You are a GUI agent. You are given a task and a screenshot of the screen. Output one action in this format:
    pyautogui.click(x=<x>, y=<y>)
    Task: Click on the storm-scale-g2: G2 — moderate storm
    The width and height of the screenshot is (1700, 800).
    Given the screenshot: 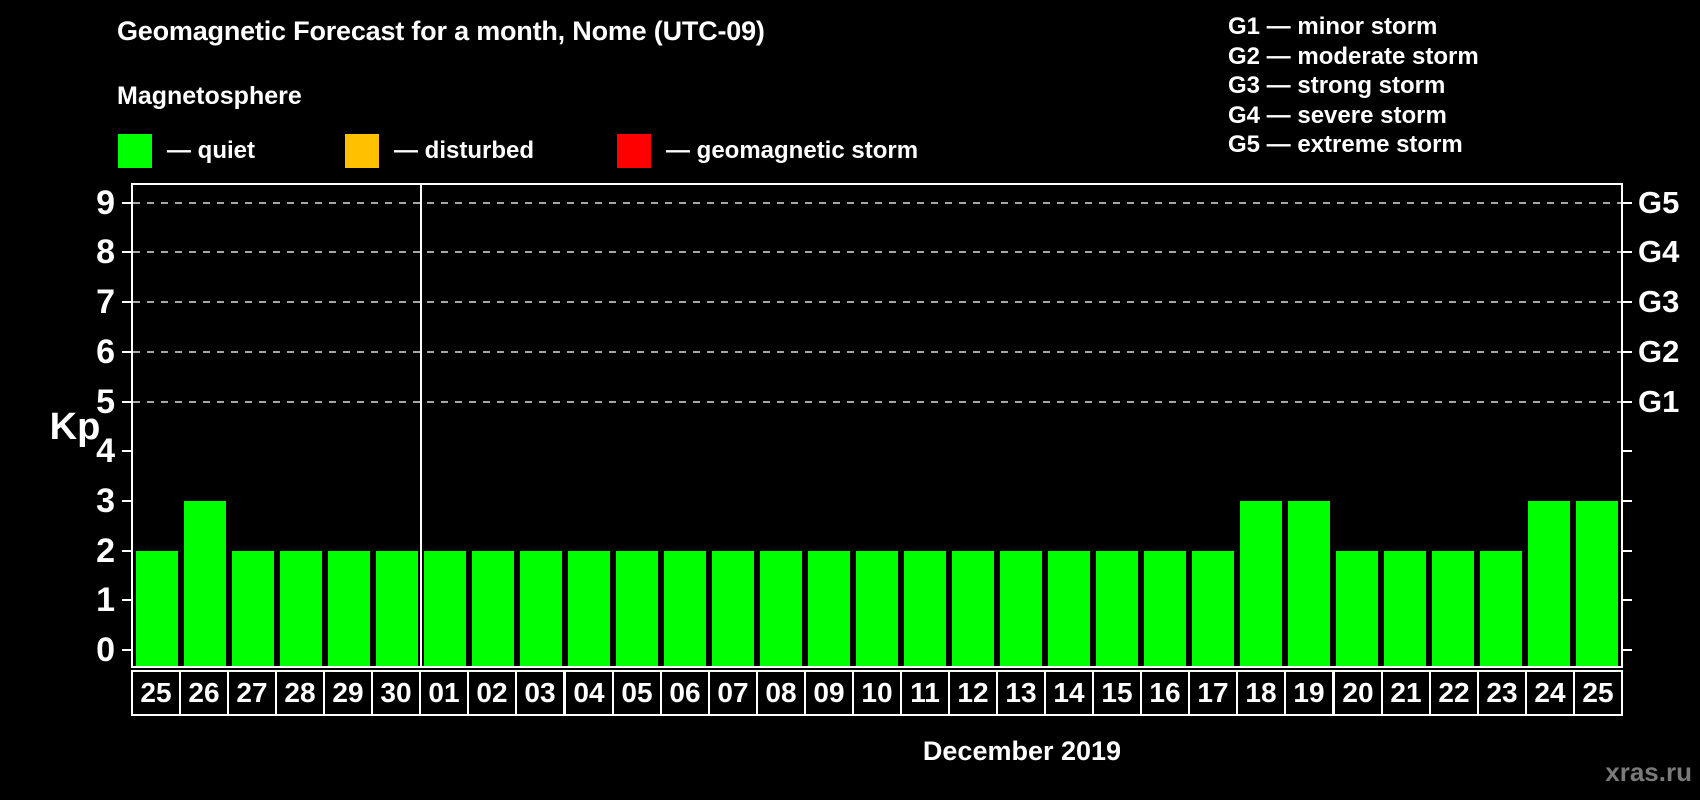 What is the action you would take?
    pyautogui.click(x=1353, y=56)
    